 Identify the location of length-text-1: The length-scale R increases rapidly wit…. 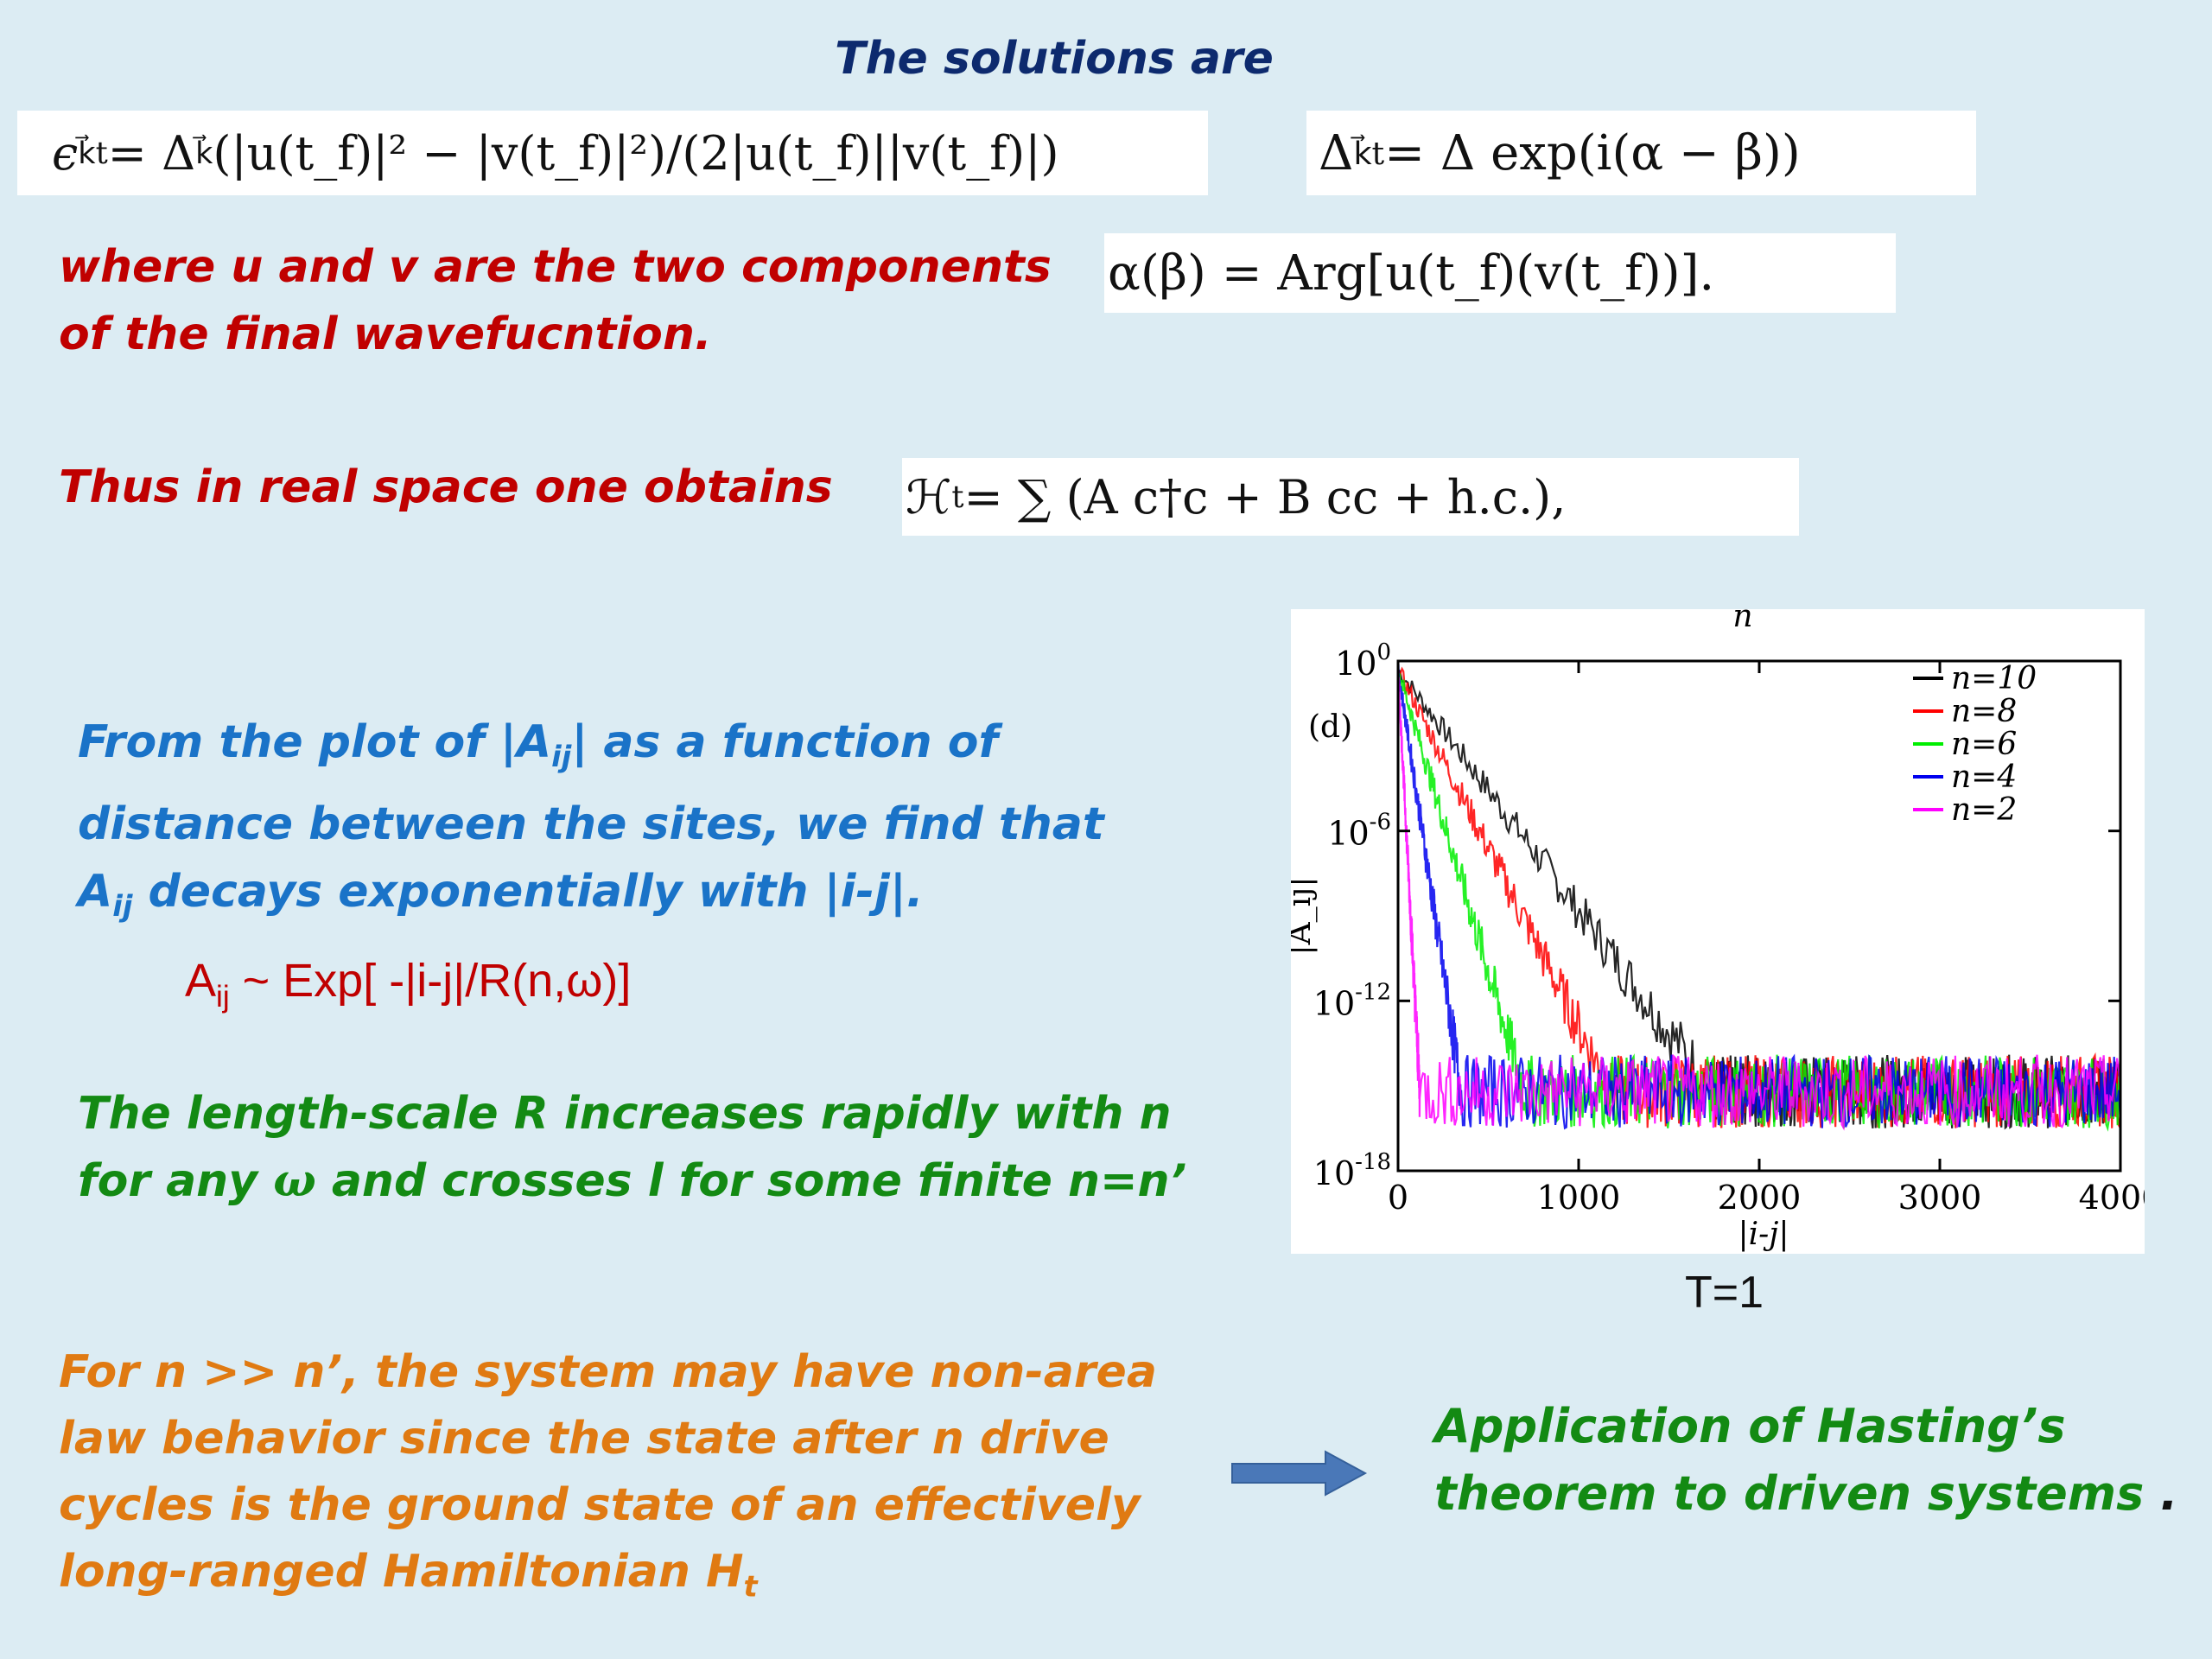
(625, 1147).